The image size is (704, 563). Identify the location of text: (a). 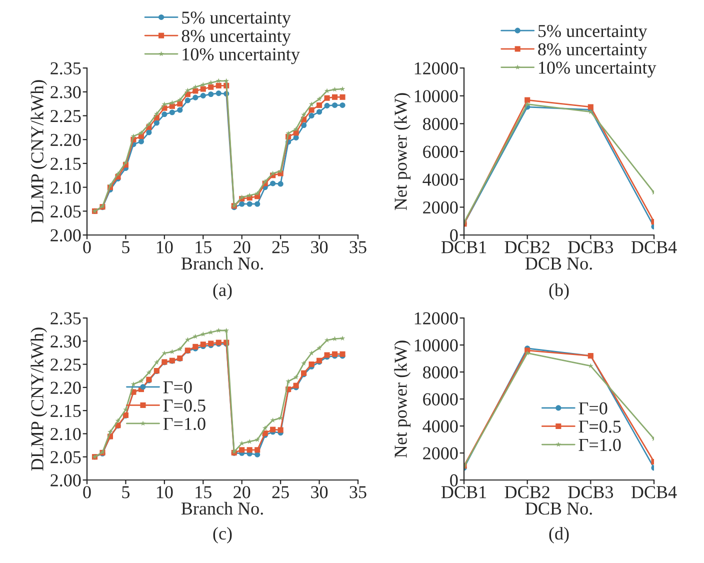
(222, 291).